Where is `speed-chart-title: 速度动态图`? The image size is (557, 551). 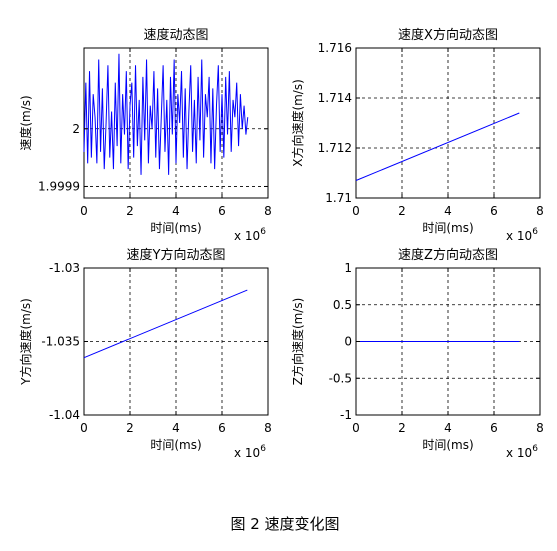 speed-chart-title: 速度动态图 is located at coordinates (175, 35).